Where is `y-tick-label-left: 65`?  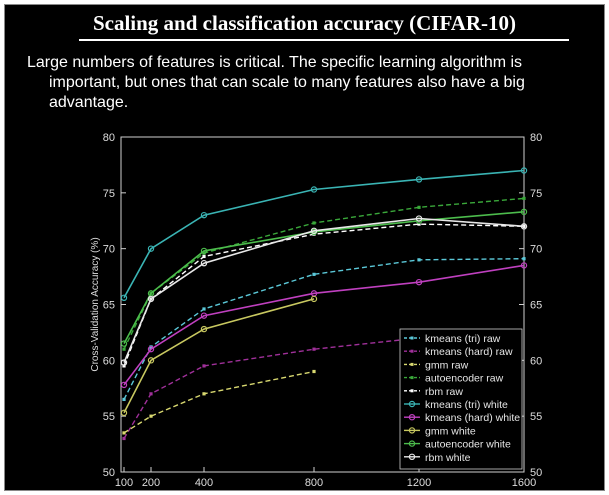 y-tick-label-left: 65 is located at coordinates (109, 306).